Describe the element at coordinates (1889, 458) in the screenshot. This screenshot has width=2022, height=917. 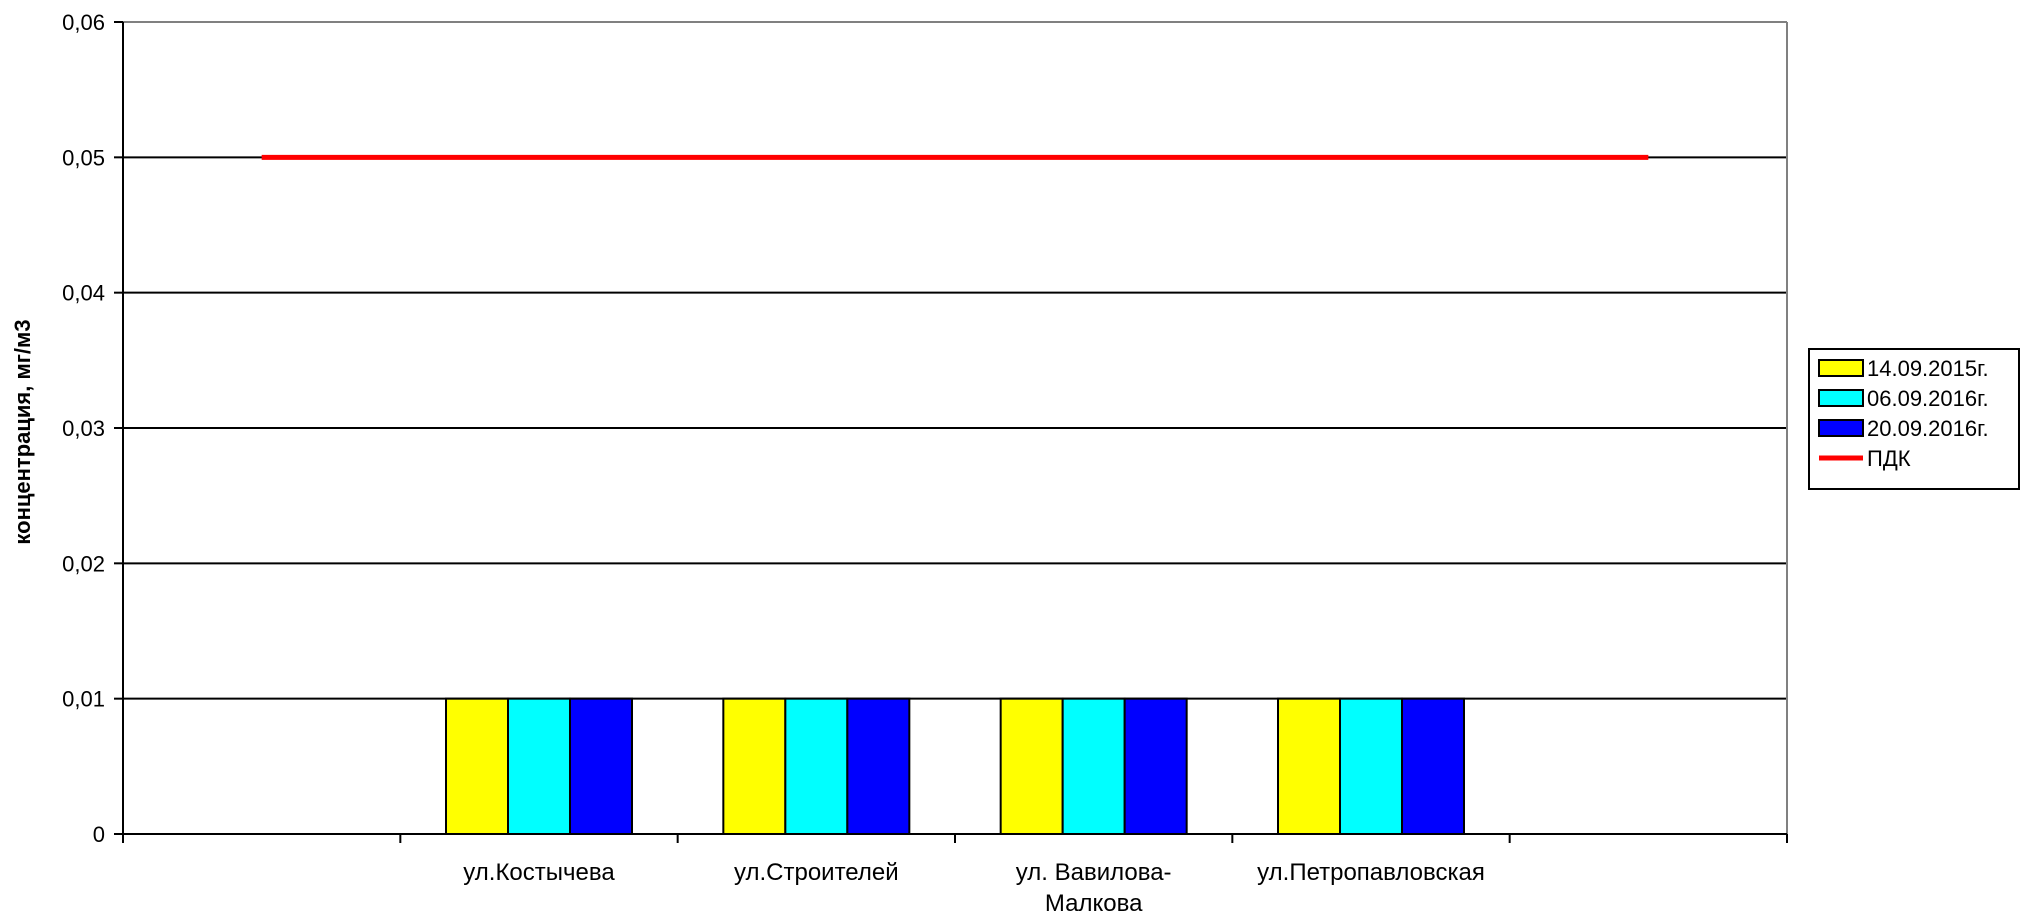
I see `legend-label: ПДК` at that location.